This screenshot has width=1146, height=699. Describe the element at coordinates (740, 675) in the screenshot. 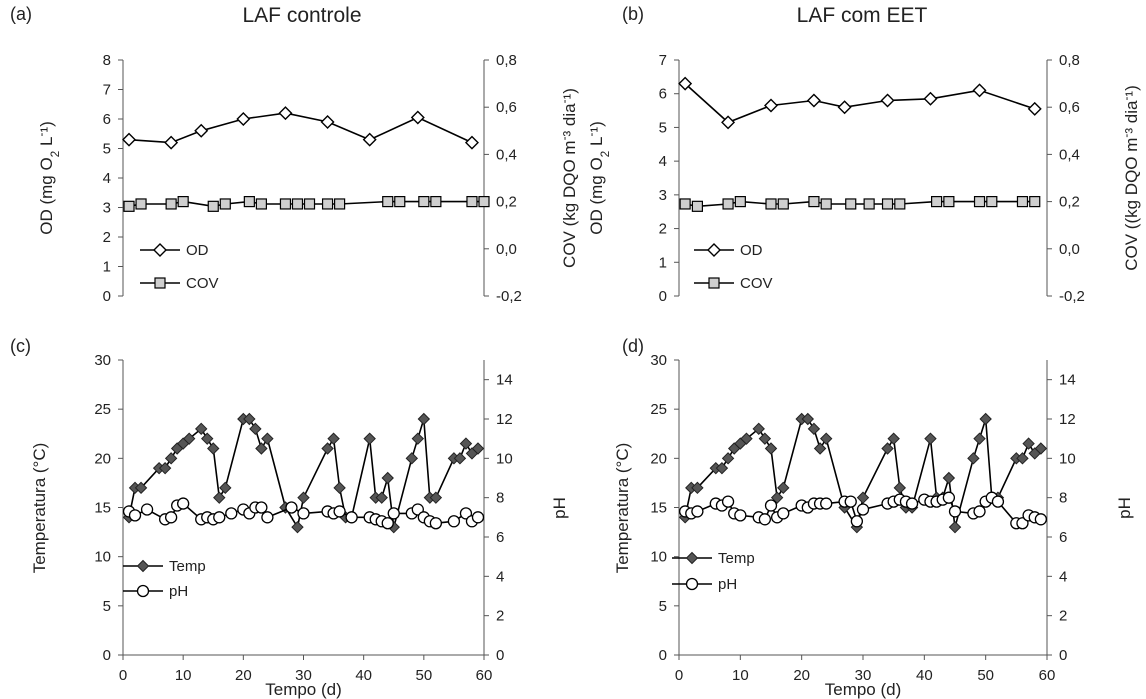

I see `x-tick-label: 10` at that location.